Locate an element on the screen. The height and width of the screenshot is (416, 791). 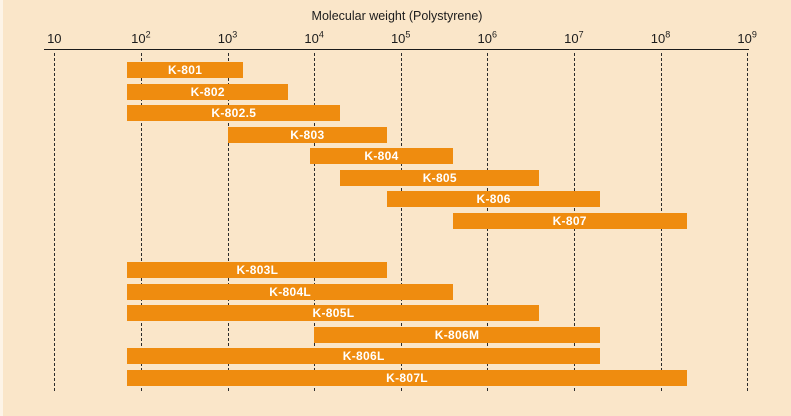
bar-label: K-805 is located at coordinates (439, 177).